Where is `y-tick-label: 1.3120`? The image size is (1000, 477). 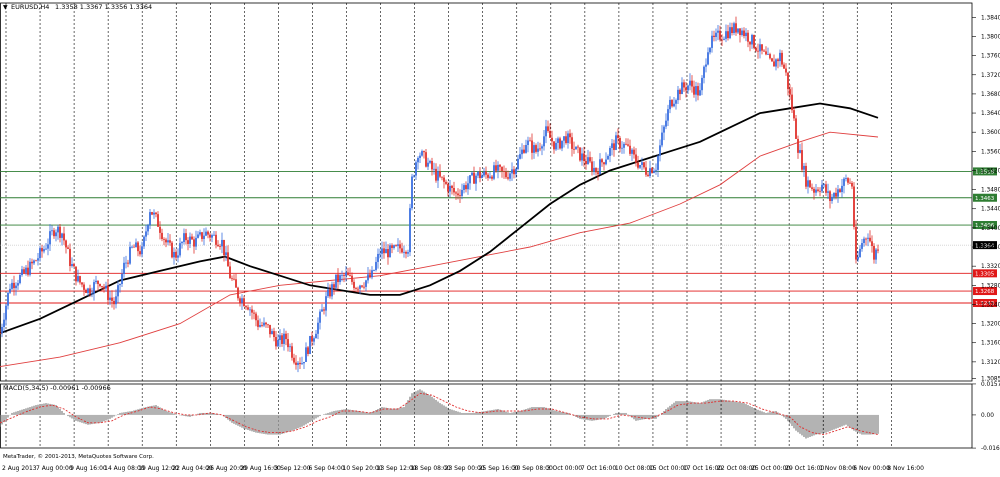
y-tick-label: 1.3120 is located at coordinates (990, 363).